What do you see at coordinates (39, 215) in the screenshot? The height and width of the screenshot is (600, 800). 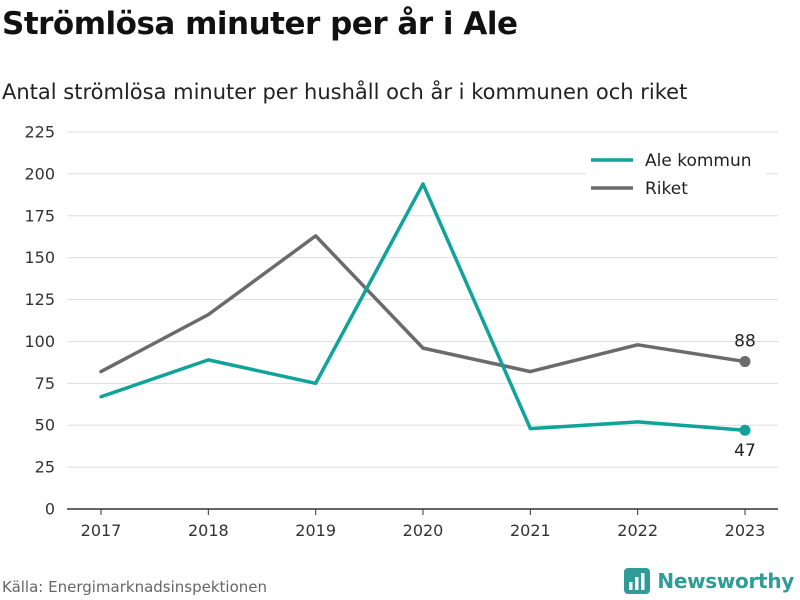 I see `y-tick-label: 175` at bounding box center [39, 215].